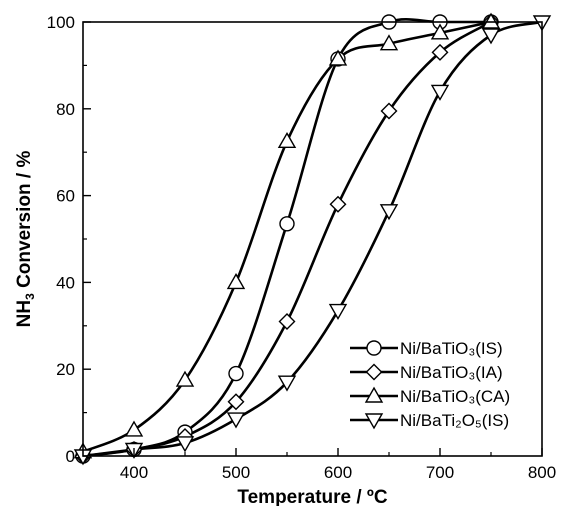 Image resolution: width=570 pixels, height=506 pixels. I want to click on x-tick-labels: 400 500 600 700 800, so click(338, 472).